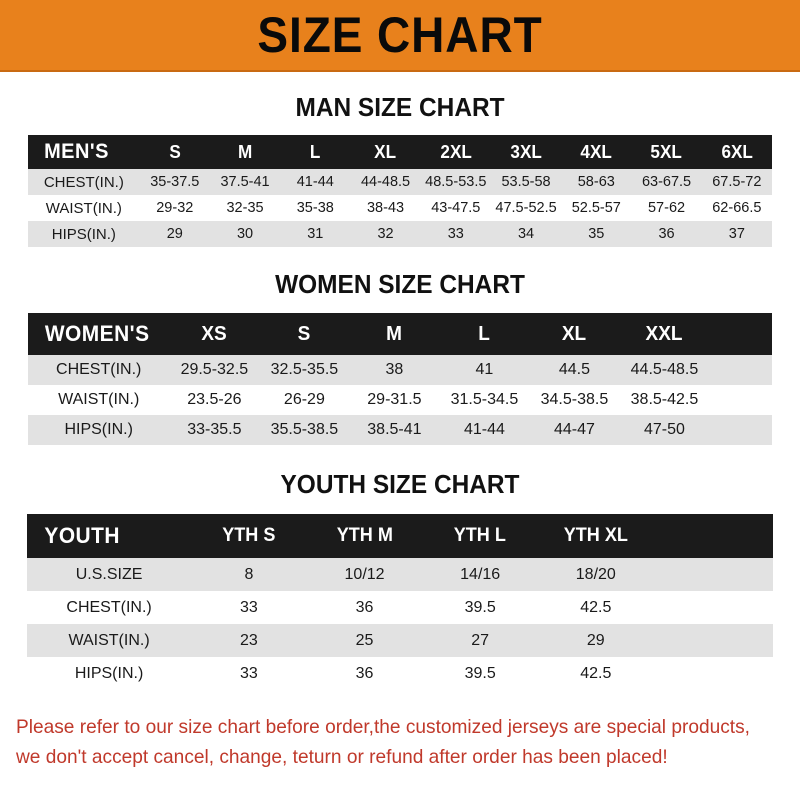 The height and width of the screenshot is (800, 800). Describe the element at coordinates (245, 182) in the screenshot. I see `table-cell: 37.5-41` at that location.